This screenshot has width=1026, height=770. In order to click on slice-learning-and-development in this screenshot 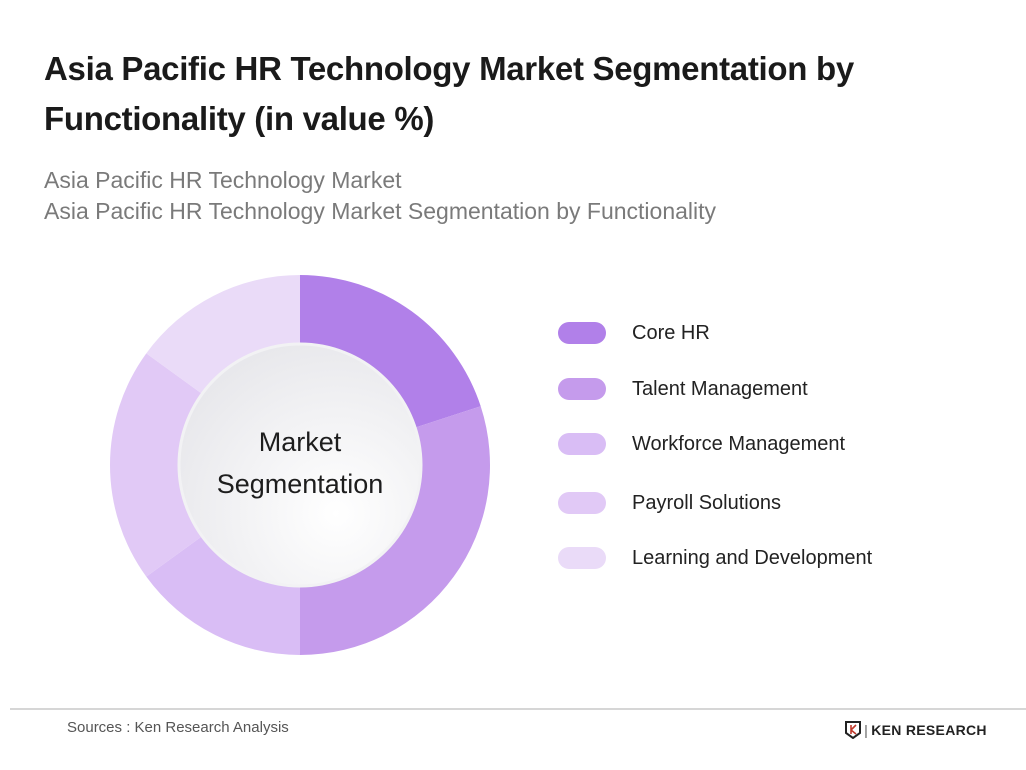, I will do `click(223, 336)`.